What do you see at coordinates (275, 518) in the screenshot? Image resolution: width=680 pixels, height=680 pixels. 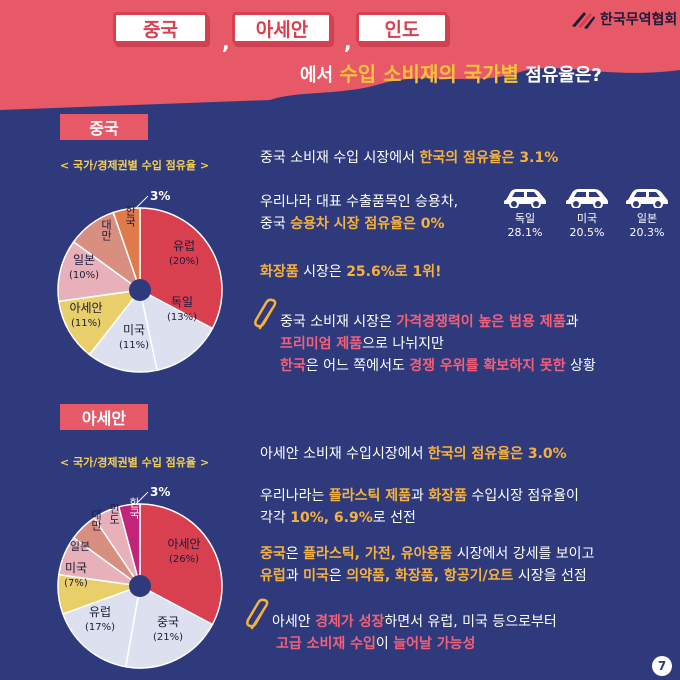 I see `text: 각각` at bounding box center [275, 518].